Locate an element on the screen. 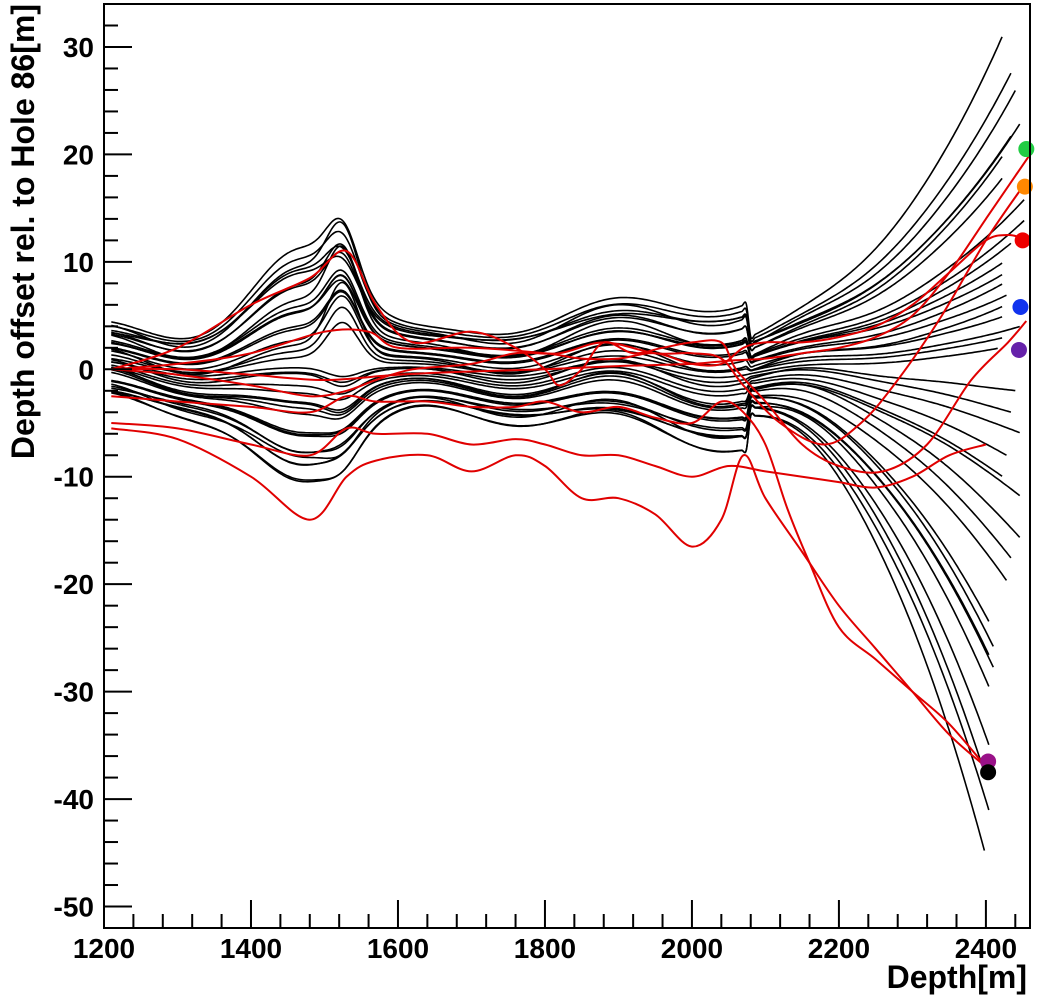 The height and width of the screenshot is (996, 1040). x-axis-label: Depth[m] is located at coordinates (957, 977).